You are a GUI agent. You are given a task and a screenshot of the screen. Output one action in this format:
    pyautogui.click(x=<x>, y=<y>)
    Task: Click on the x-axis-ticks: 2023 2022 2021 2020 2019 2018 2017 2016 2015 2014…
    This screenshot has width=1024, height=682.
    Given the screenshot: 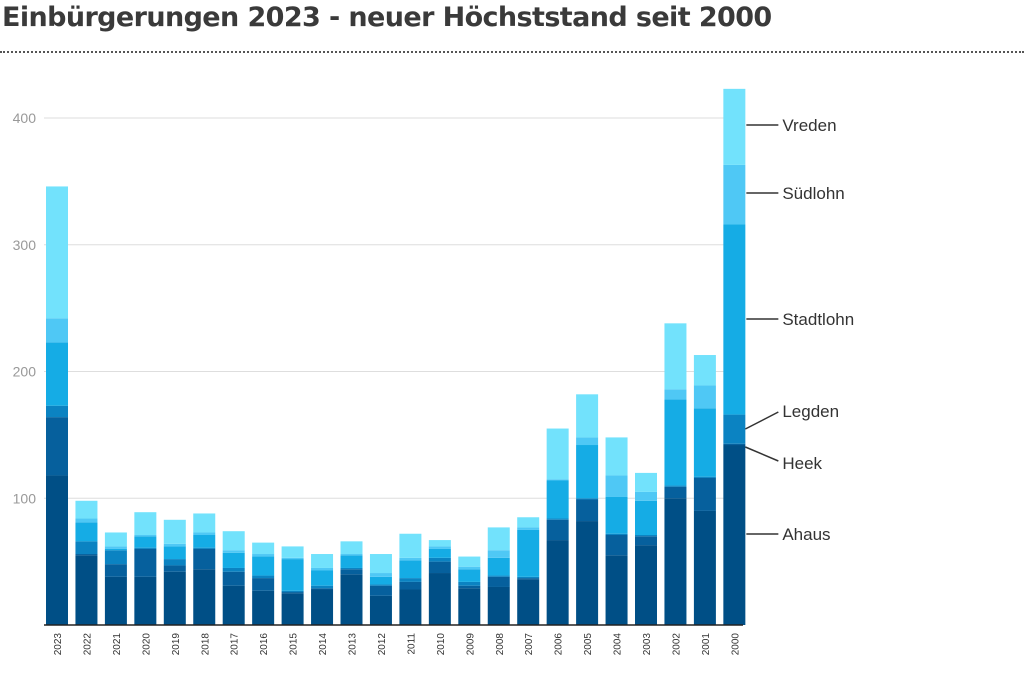 What is the action you would take?
    pyautogui.click(x=397, y=644)
    